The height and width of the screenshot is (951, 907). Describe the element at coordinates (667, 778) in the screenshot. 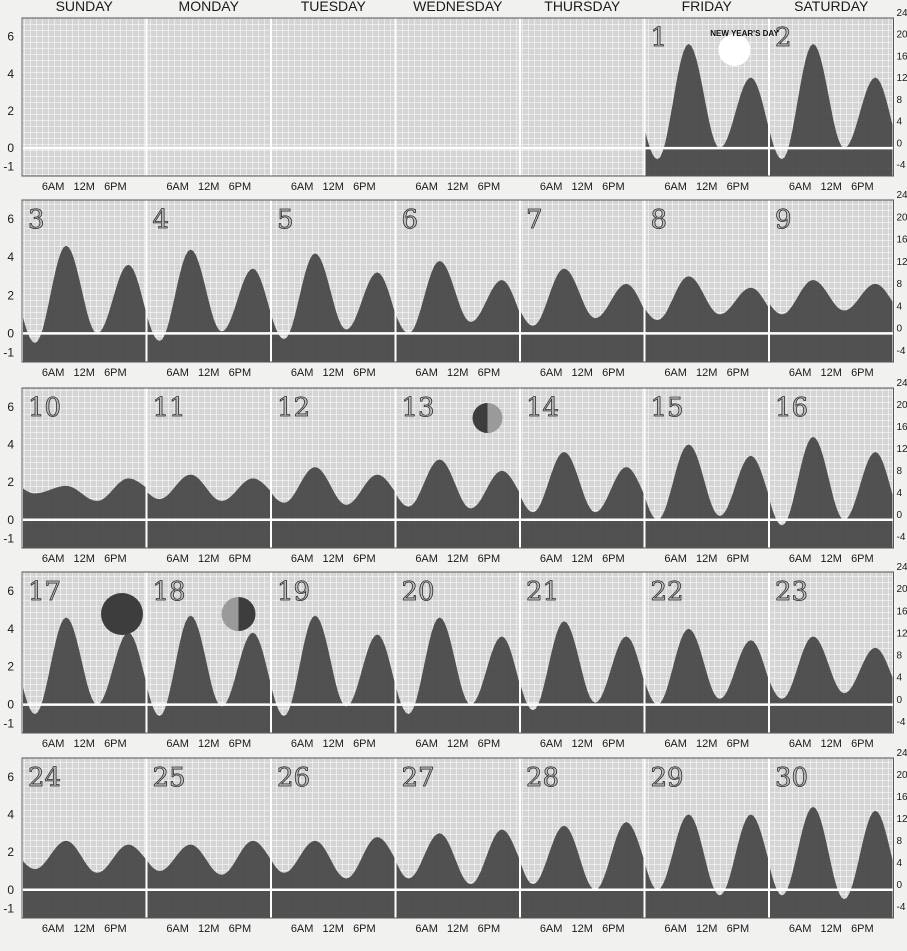

I see `day-number: 29` at that location.